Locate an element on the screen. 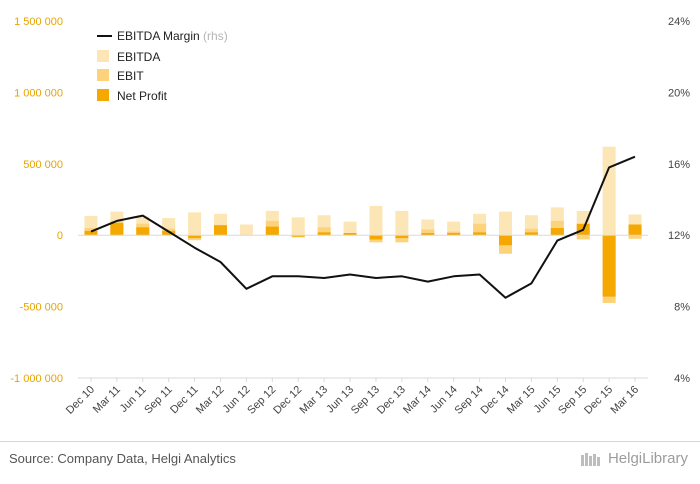 This screenshot has height=484, width=700. right-tick-label: 20% is located at coordinates (679, 93).